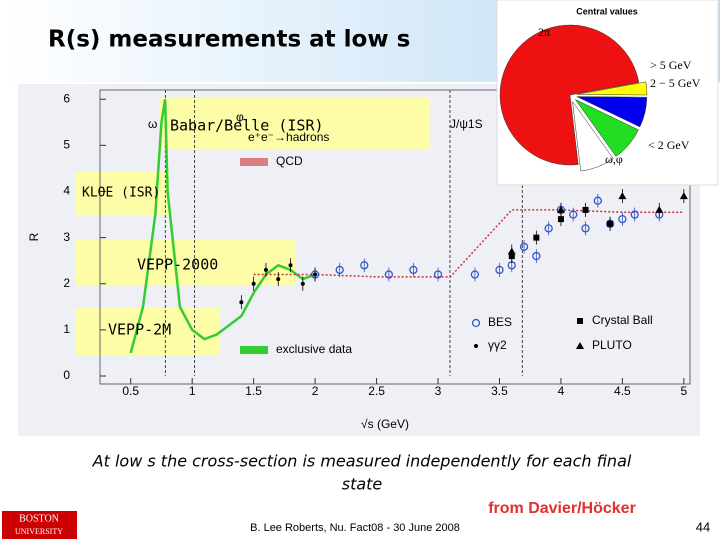  Describe the element at coordinates (66, 145) in the screenshot. I see `y-tick-label: 5` at that location.